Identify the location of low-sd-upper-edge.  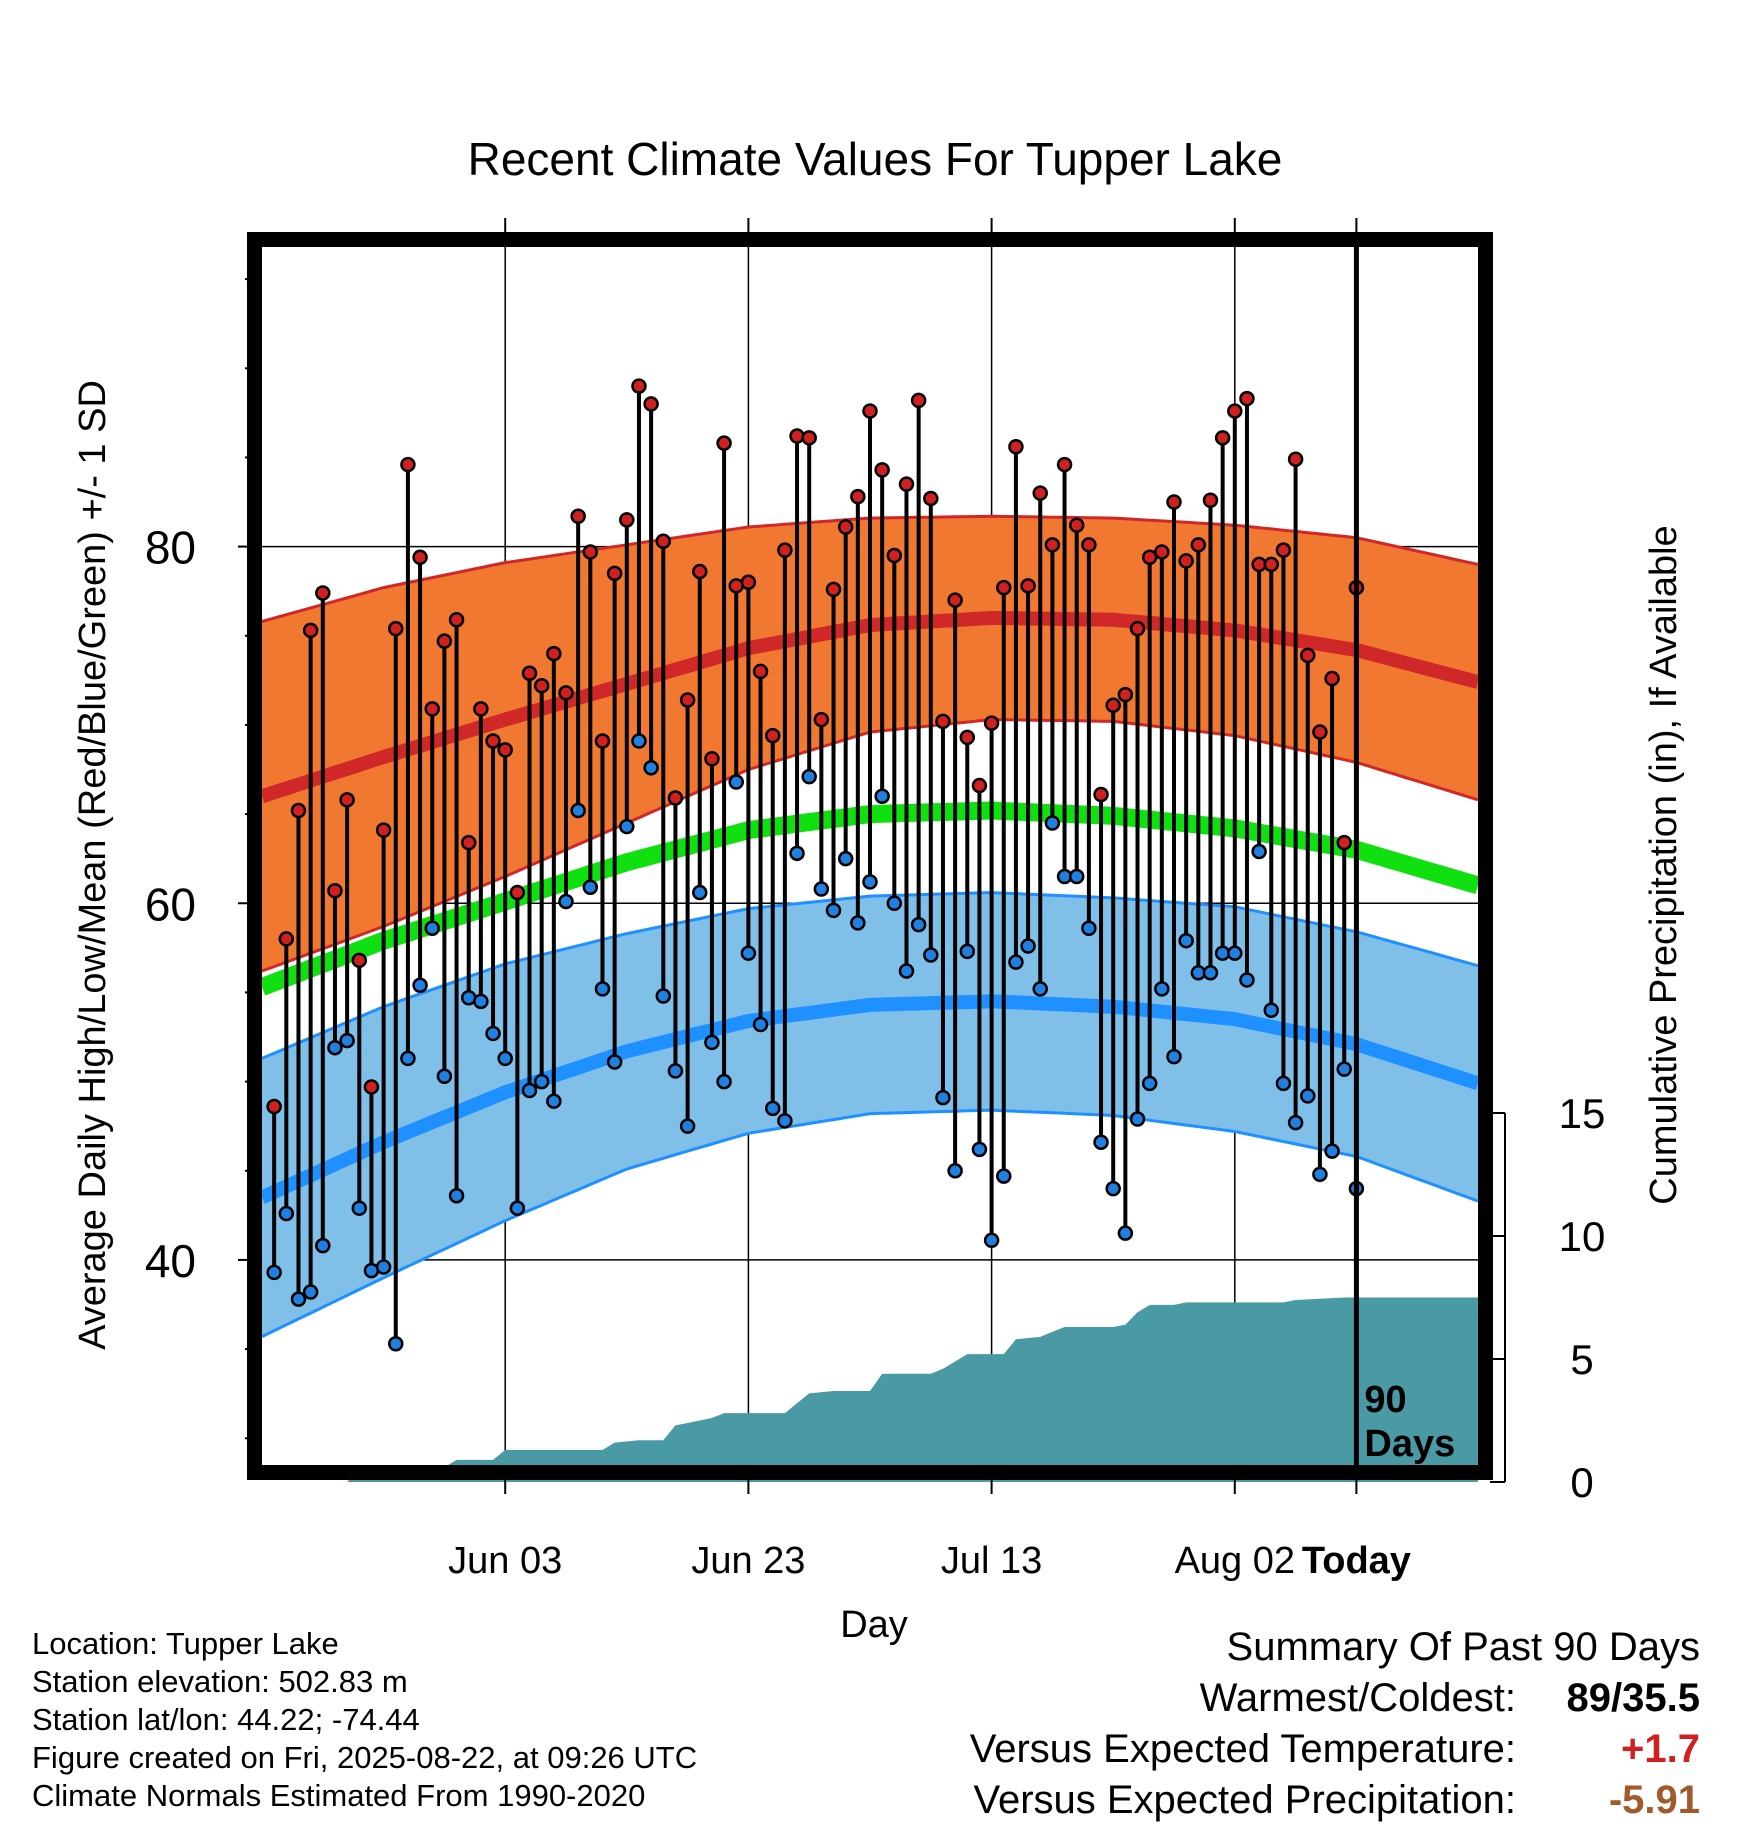
(870, 975).